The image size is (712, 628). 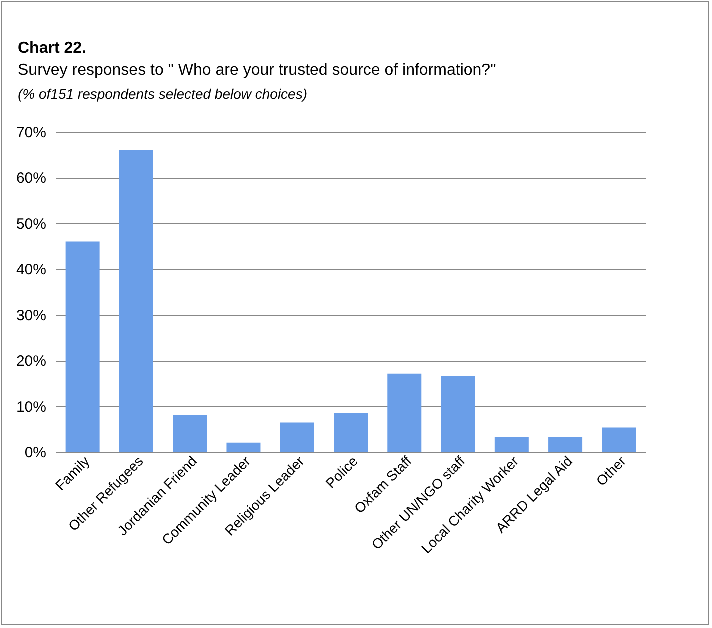 I want to click on y-tick-label: 0%, so click(x=35, y=453).